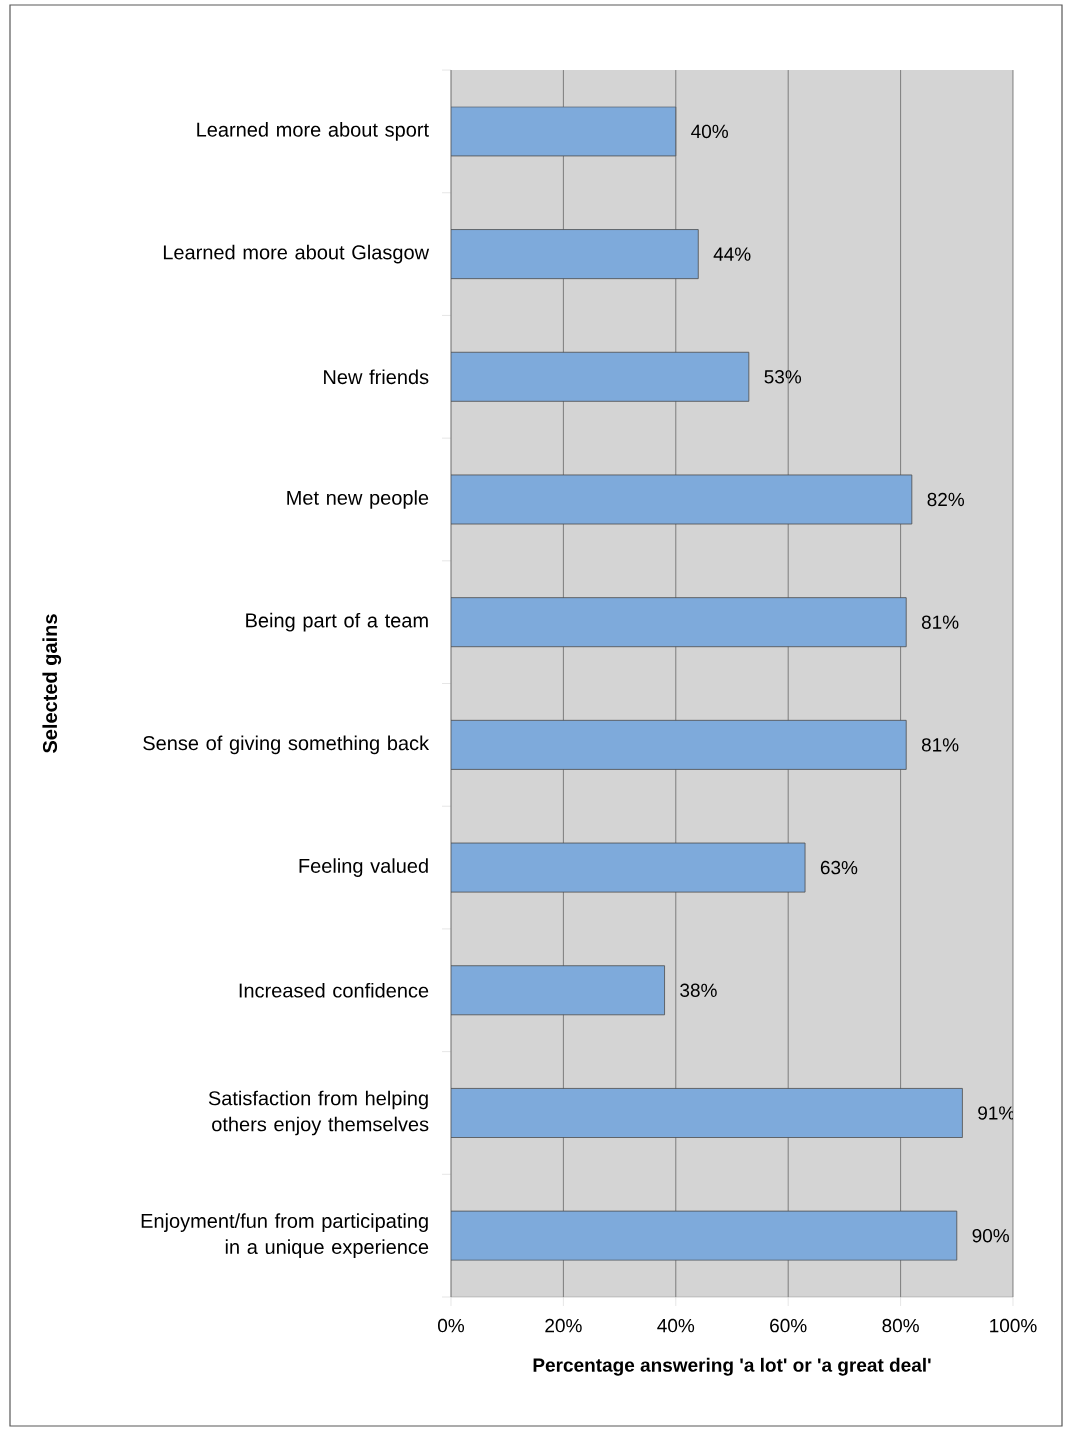  What do you see at coordinates (363, 867) in the screenshot?
I see `y-tick-label: Feeling valued` at bounding box center [363, 867].